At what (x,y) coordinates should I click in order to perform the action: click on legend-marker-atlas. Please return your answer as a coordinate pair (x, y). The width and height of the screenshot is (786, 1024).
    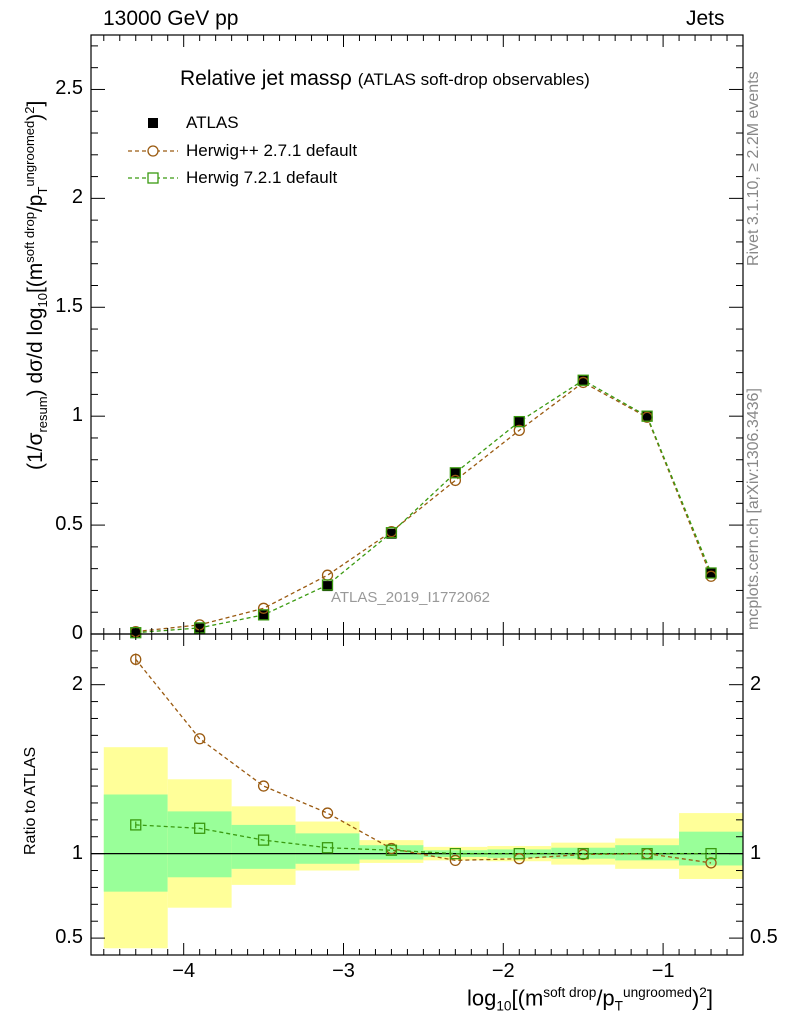
    Looking at the image, I should click on (153, 123).